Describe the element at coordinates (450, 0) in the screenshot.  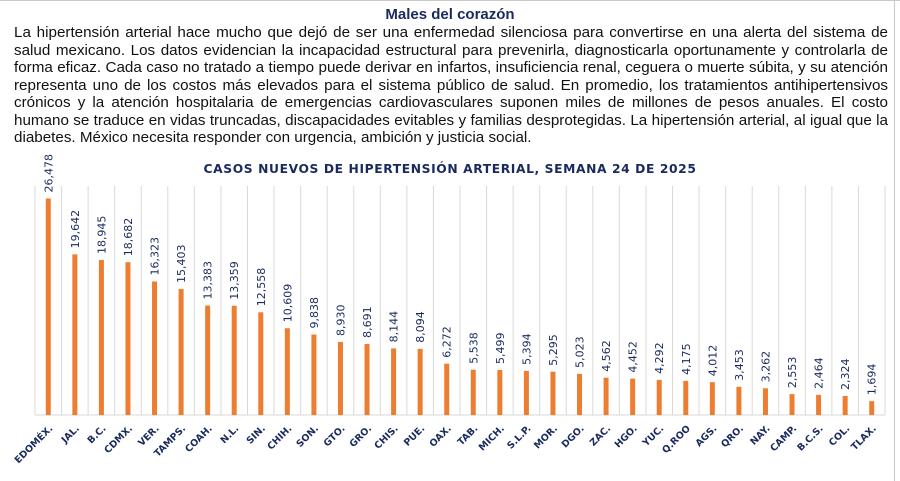
I see `top-border` at that location.